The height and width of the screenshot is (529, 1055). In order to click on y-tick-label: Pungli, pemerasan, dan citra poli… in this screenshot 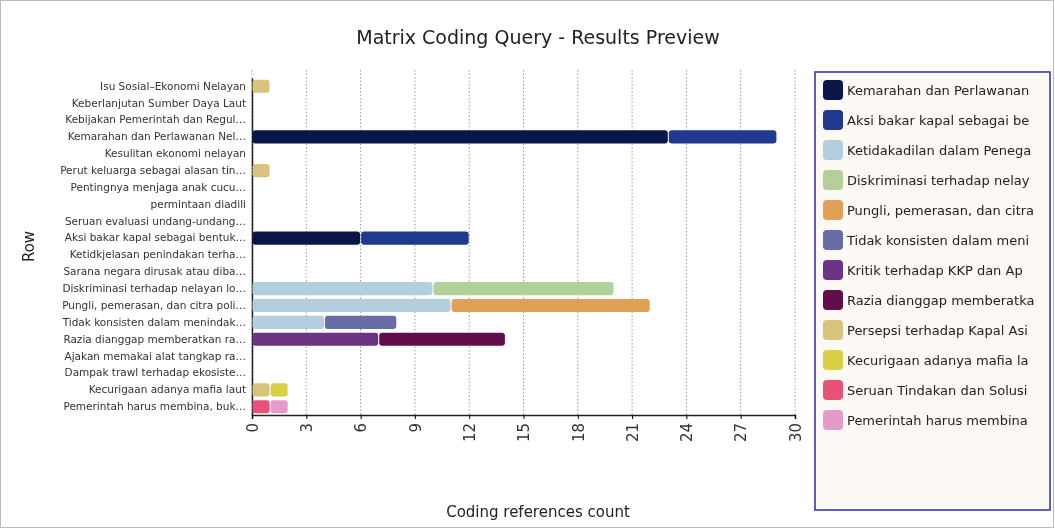, I will do `click(154, 304)`.